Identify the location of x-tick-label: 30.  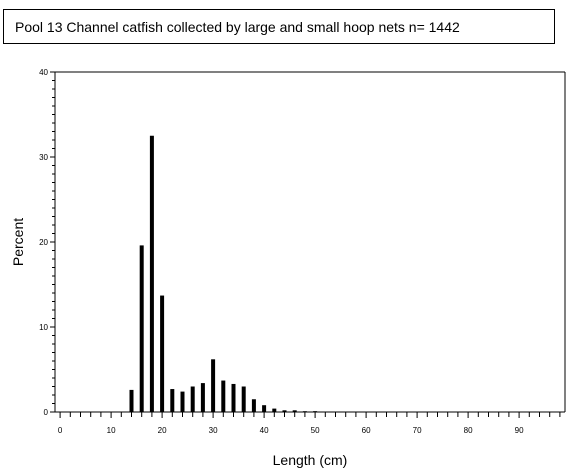
(213, 430).